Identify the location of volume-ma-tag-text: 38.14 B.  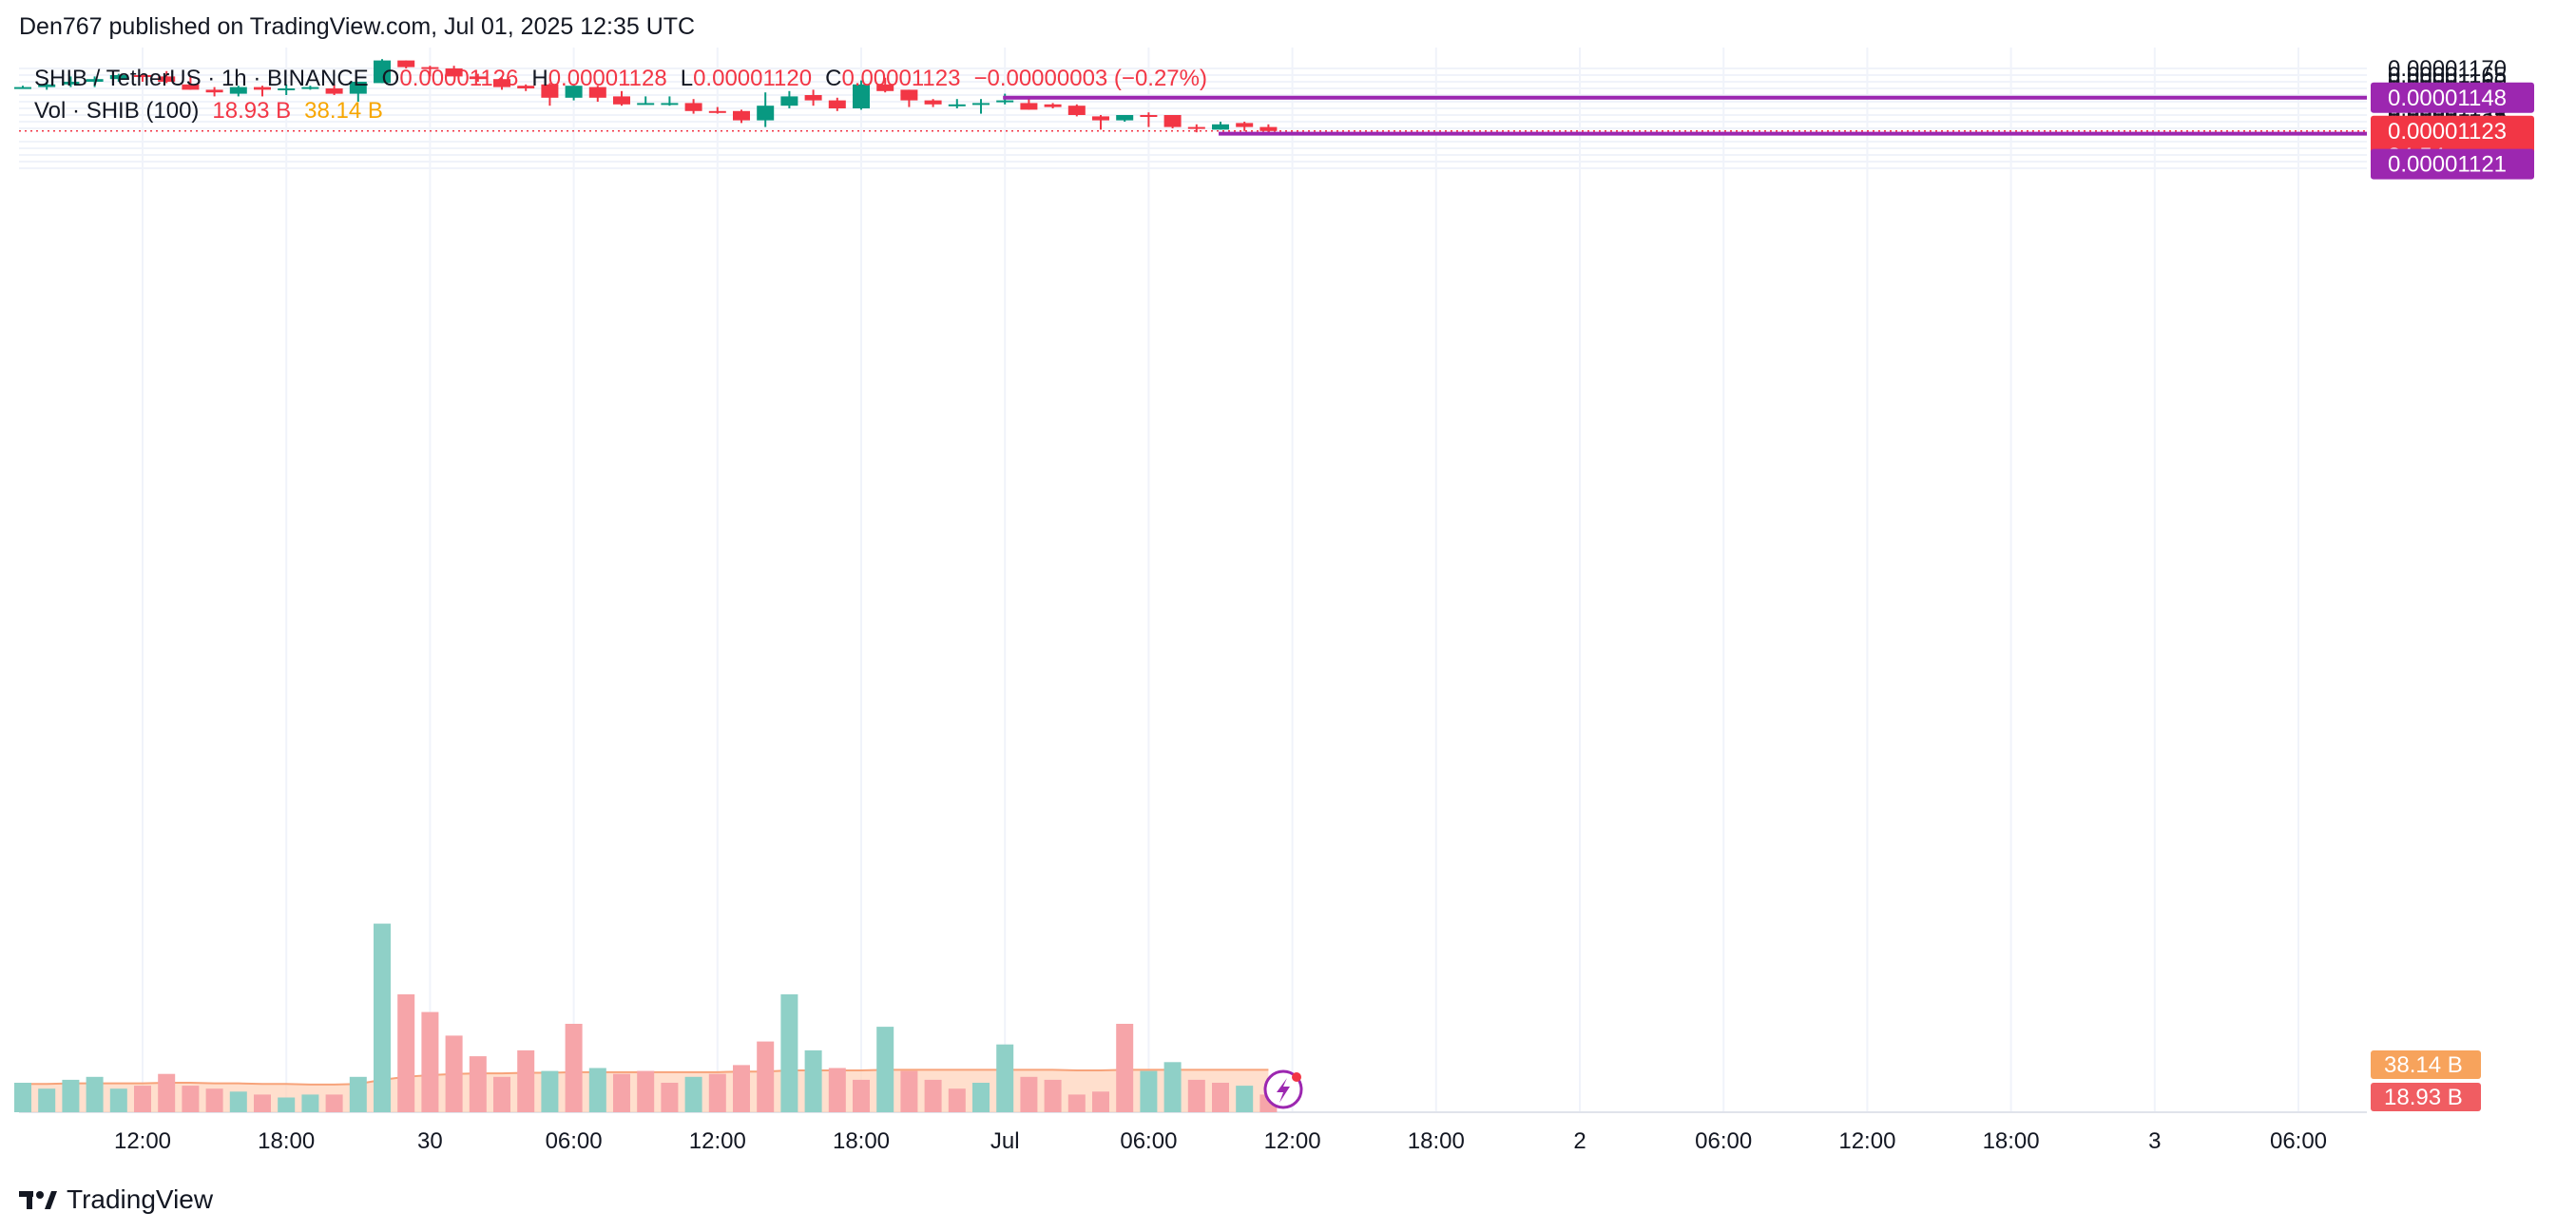
(2423, 1065).